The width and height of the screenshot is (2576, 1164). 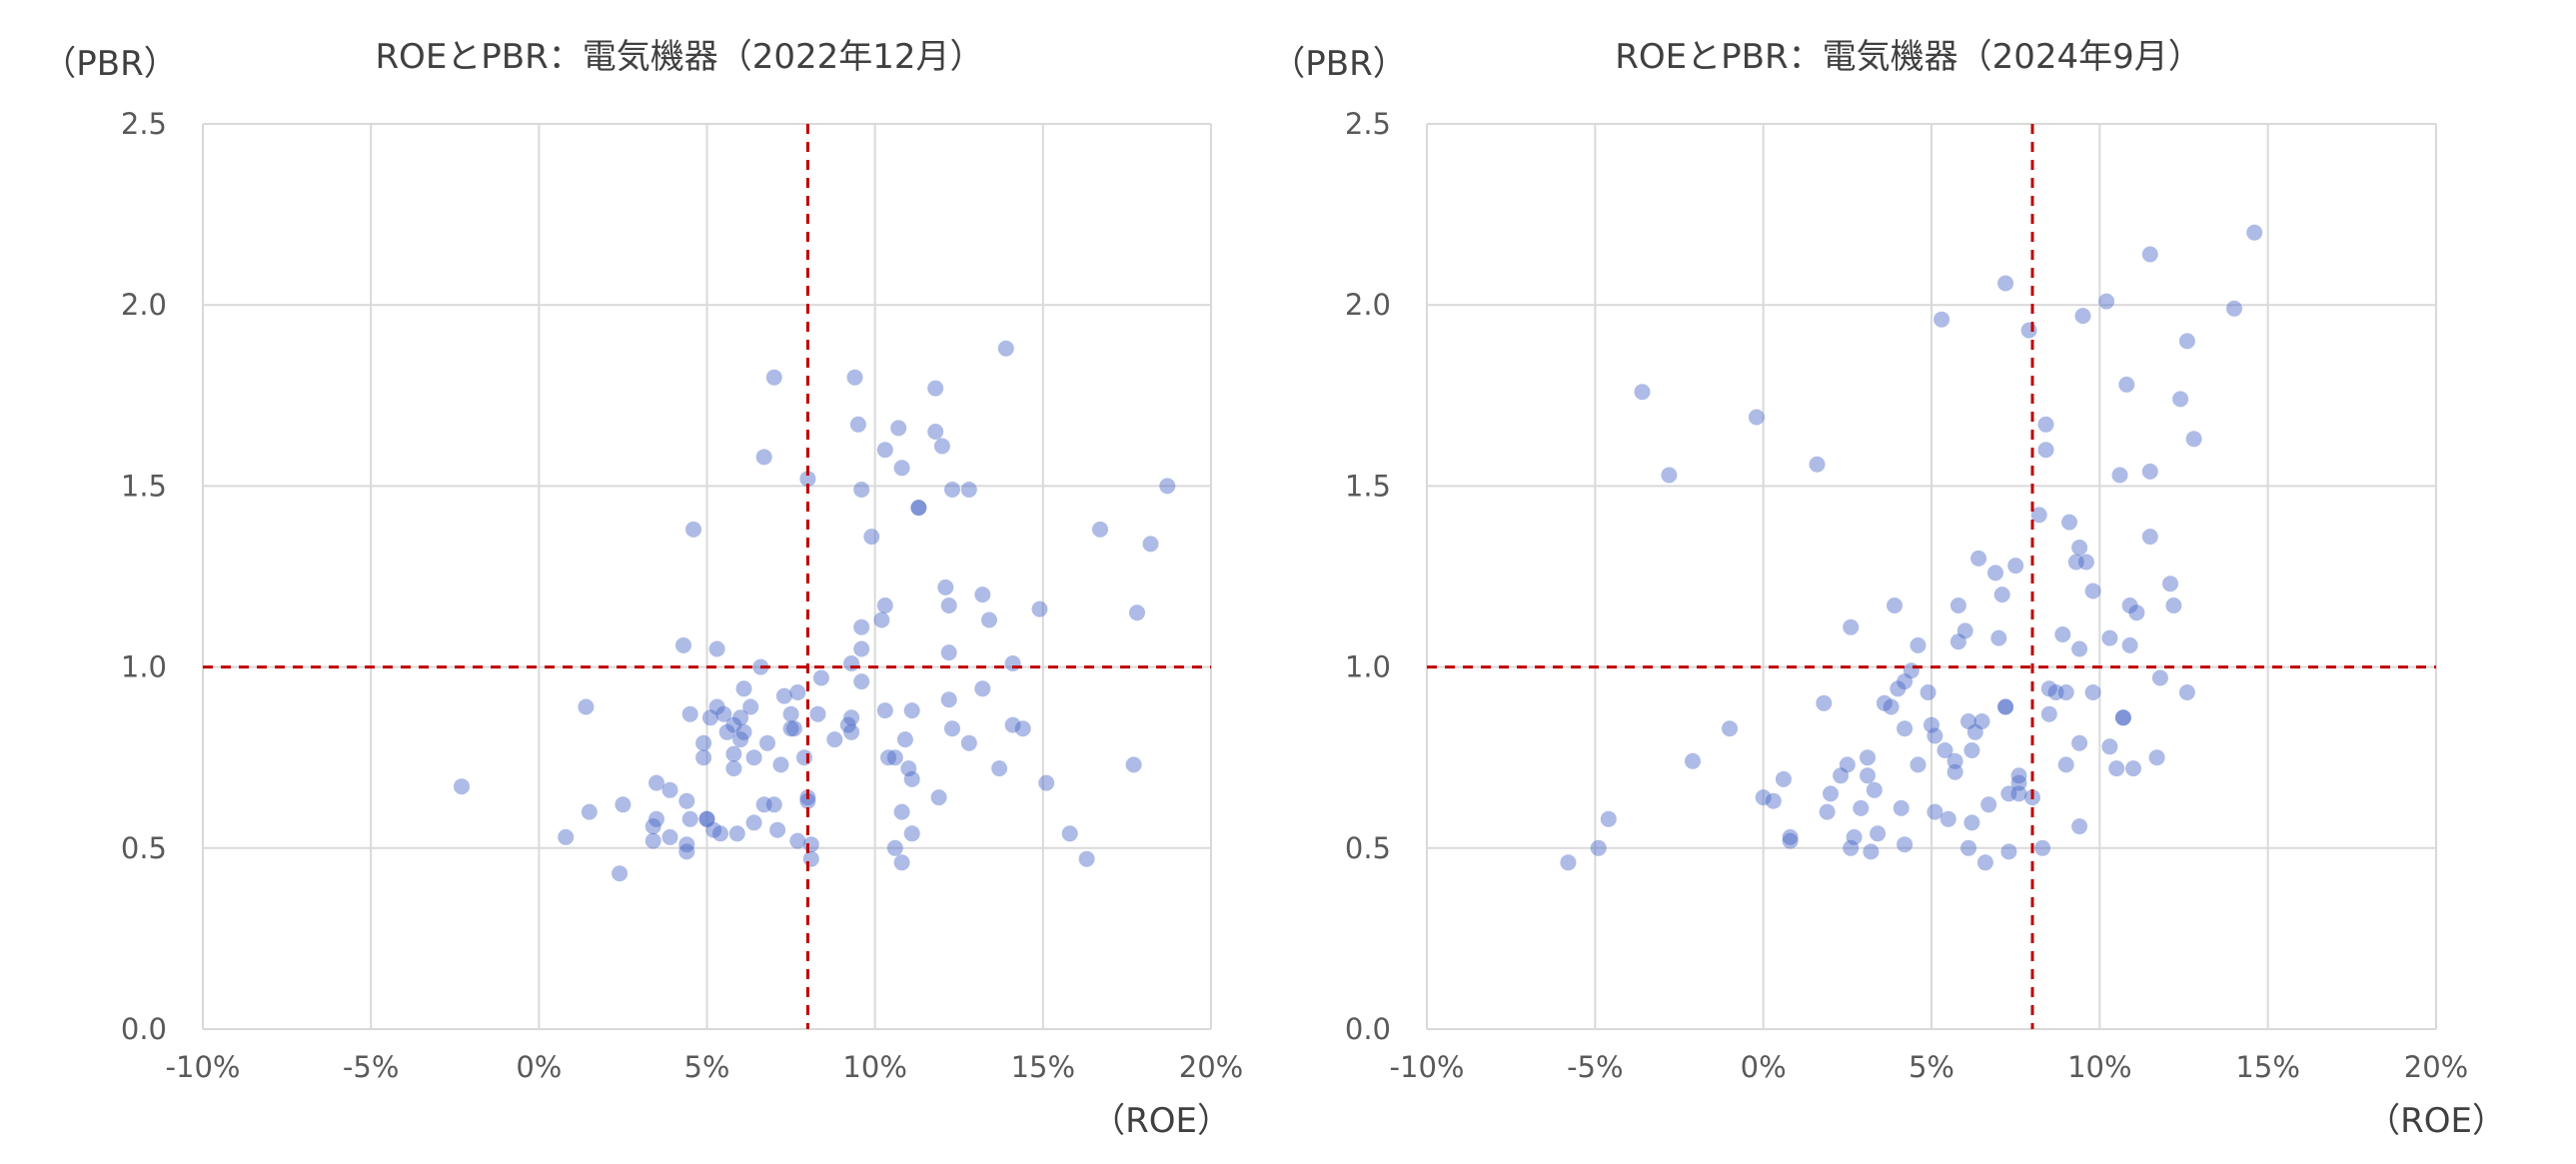 I want to click on y-tick-label: 1.5, so click(x=1368, y=486).